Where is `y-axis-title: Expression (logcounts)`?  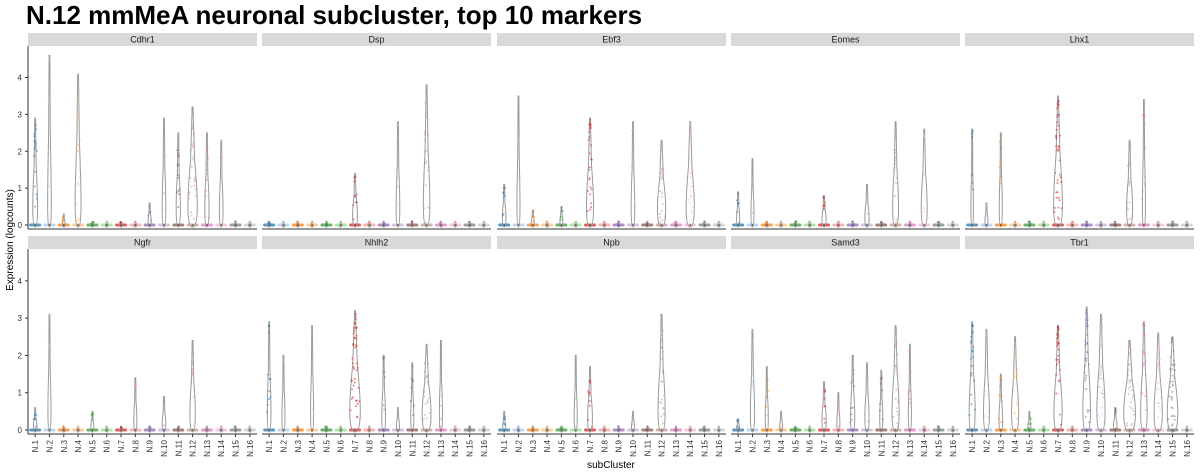
y-axis-title: Expression (logcounts) is located at coordinates (10, 240).